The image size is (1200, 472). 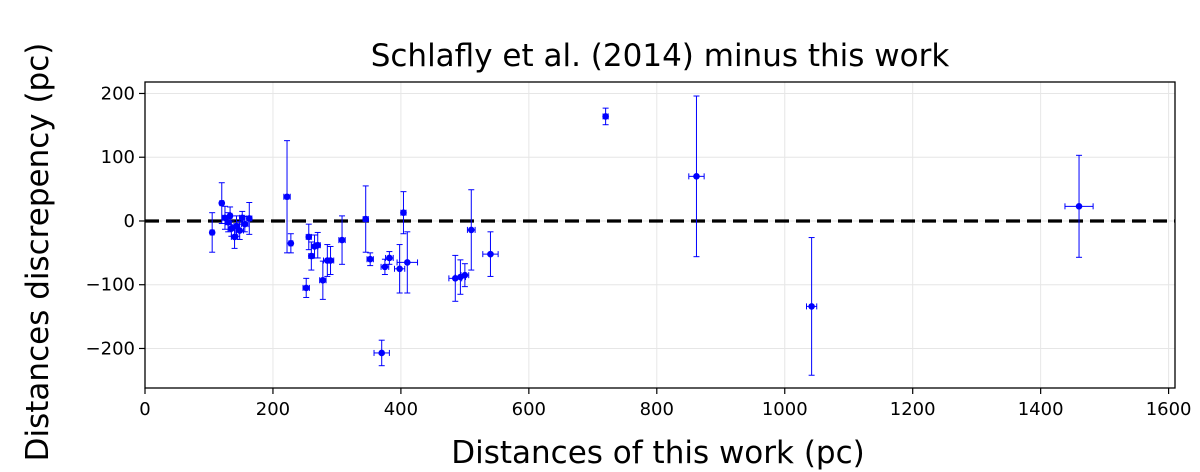 What do you see at coordinates (529, 409) in the screenshot?
I see `x-tick-label: 600` at bounding box center [529, 409].